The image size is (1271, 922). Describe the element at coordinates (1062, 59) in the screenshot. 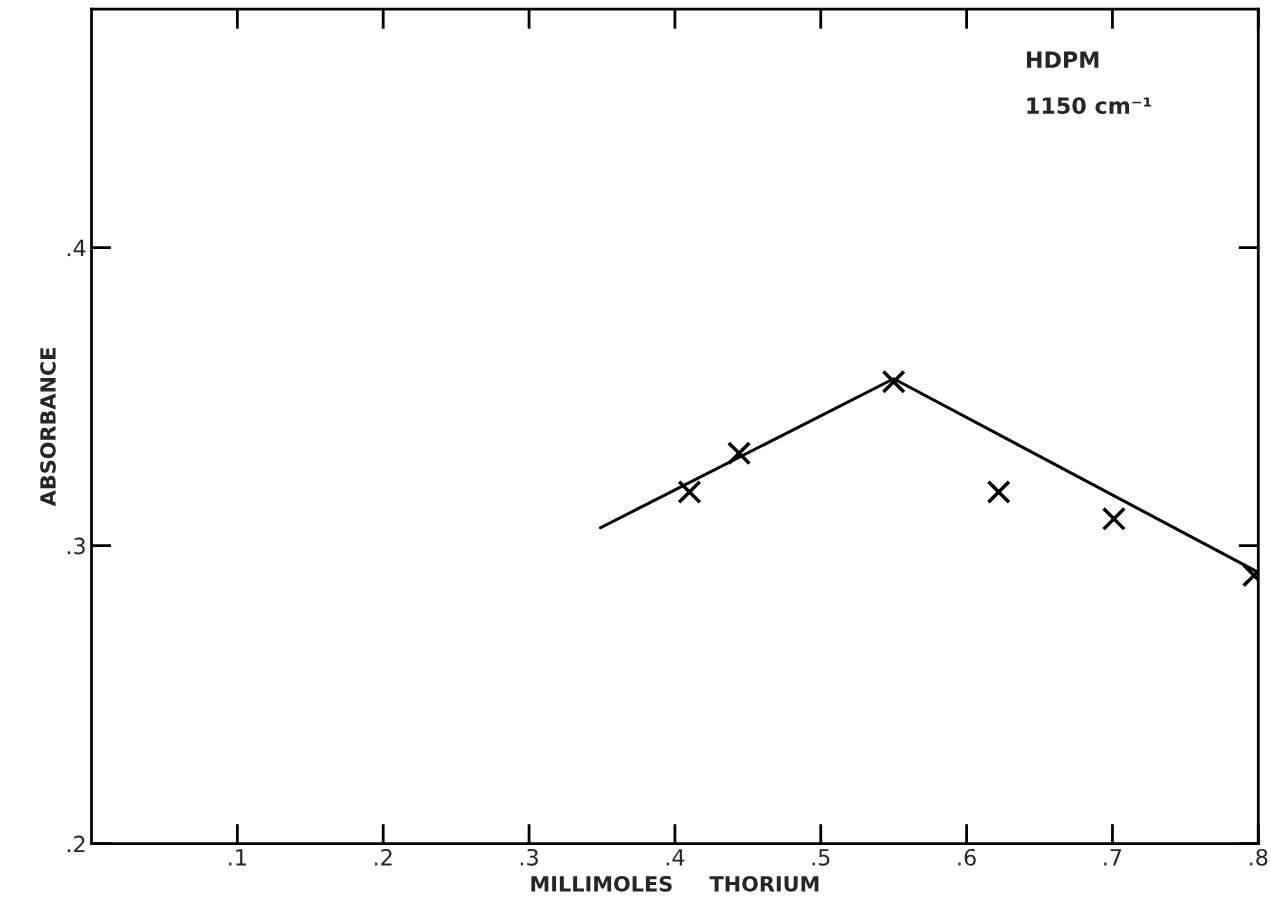

I see `annotation: HDPM` at that location.